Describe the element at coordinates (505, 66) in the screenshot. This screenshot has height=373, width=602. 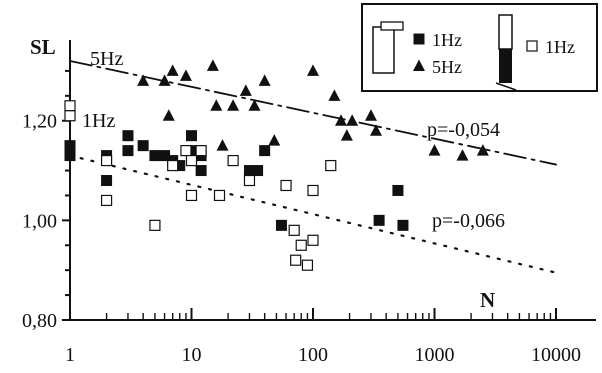
I see `bar-icon-lower` at that location.